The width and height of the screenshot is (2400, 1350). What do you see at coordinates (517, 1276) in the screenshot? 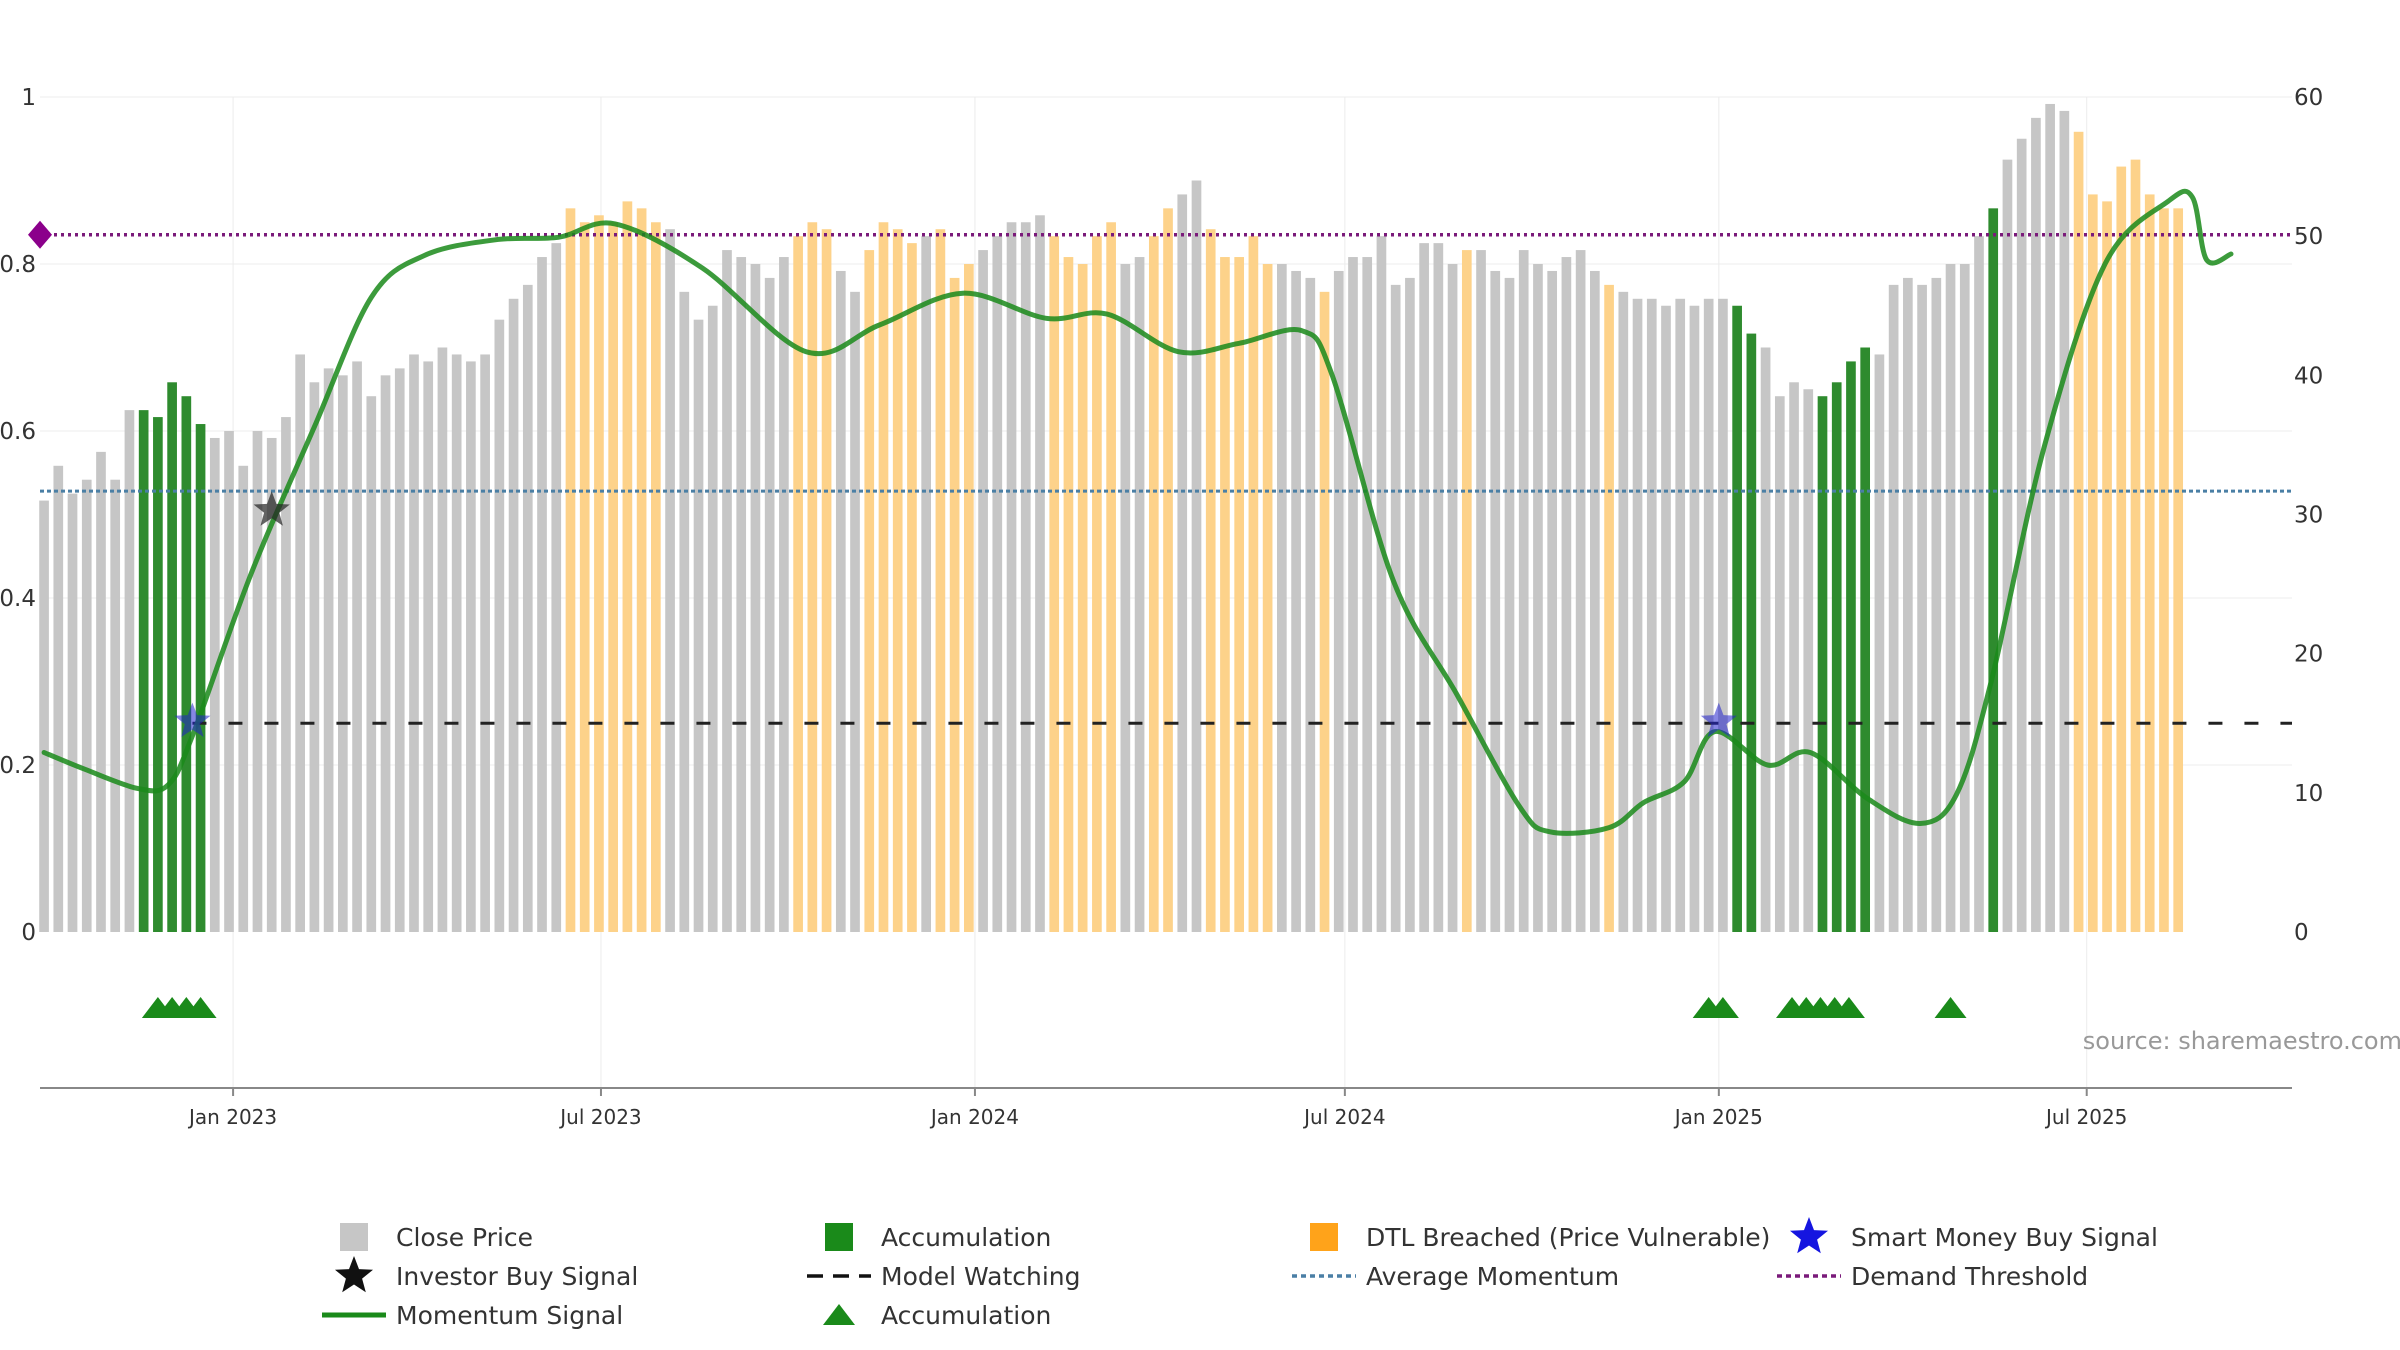
I see `legend-label: Investor Buy Signal` at bounding box center [517, 1276].